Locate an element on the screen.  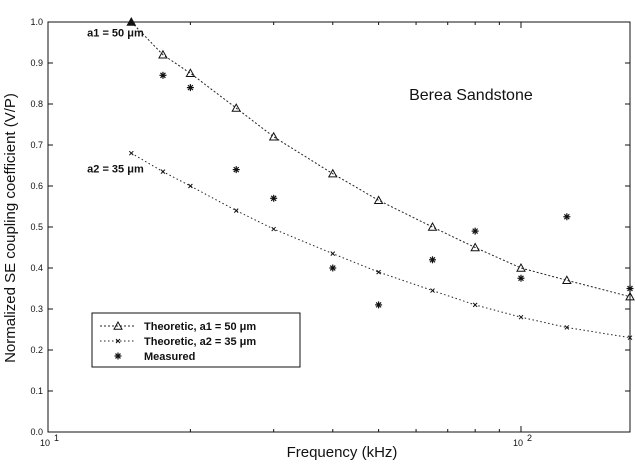
legend-item: Measured is located at coordinates (154, 357).